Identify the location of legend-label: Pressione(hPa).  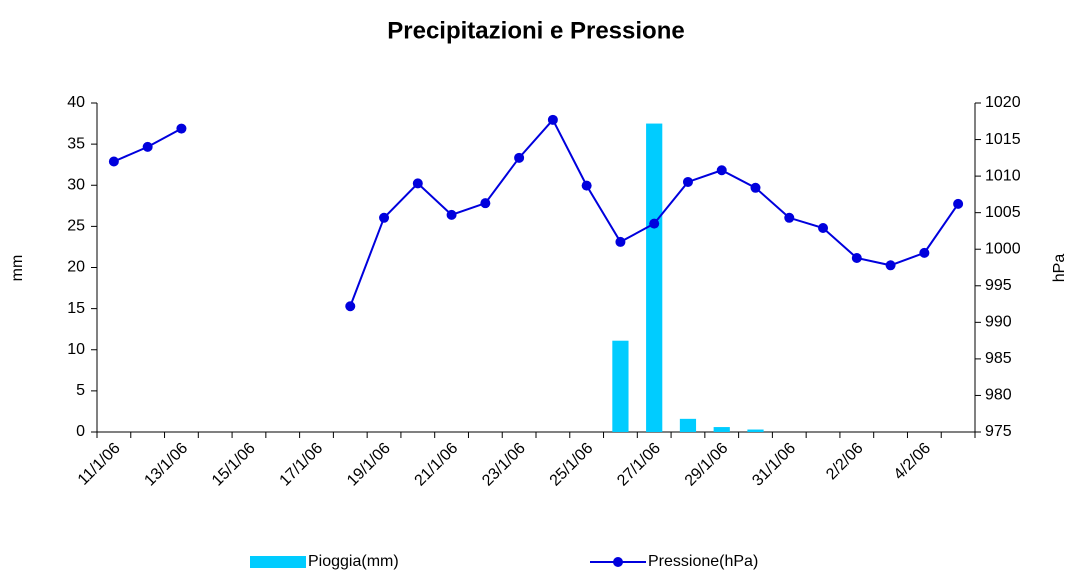
(703, 561).